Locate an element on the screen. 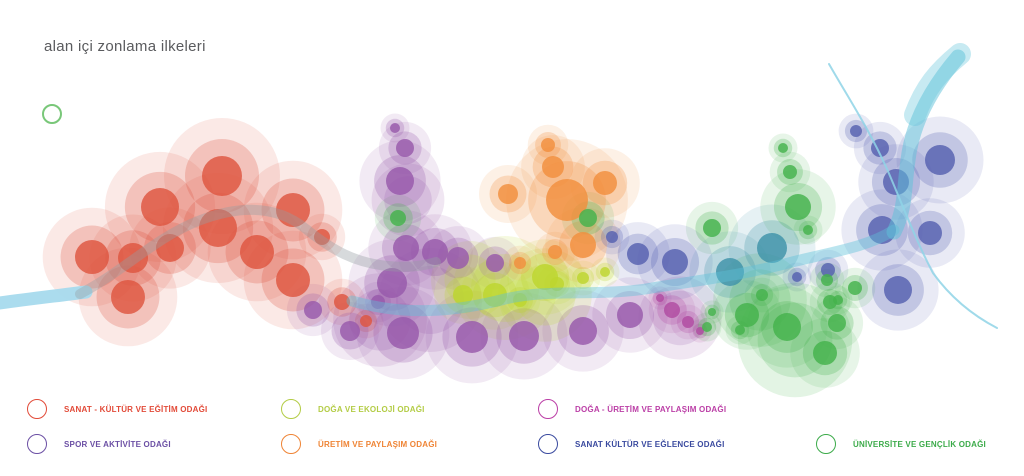 This screenshot has height=476, width=1024. legend-item: SANAT KÜLTÜR VE EĞLENCE ODAĞI is located at coordinates (631, 444).